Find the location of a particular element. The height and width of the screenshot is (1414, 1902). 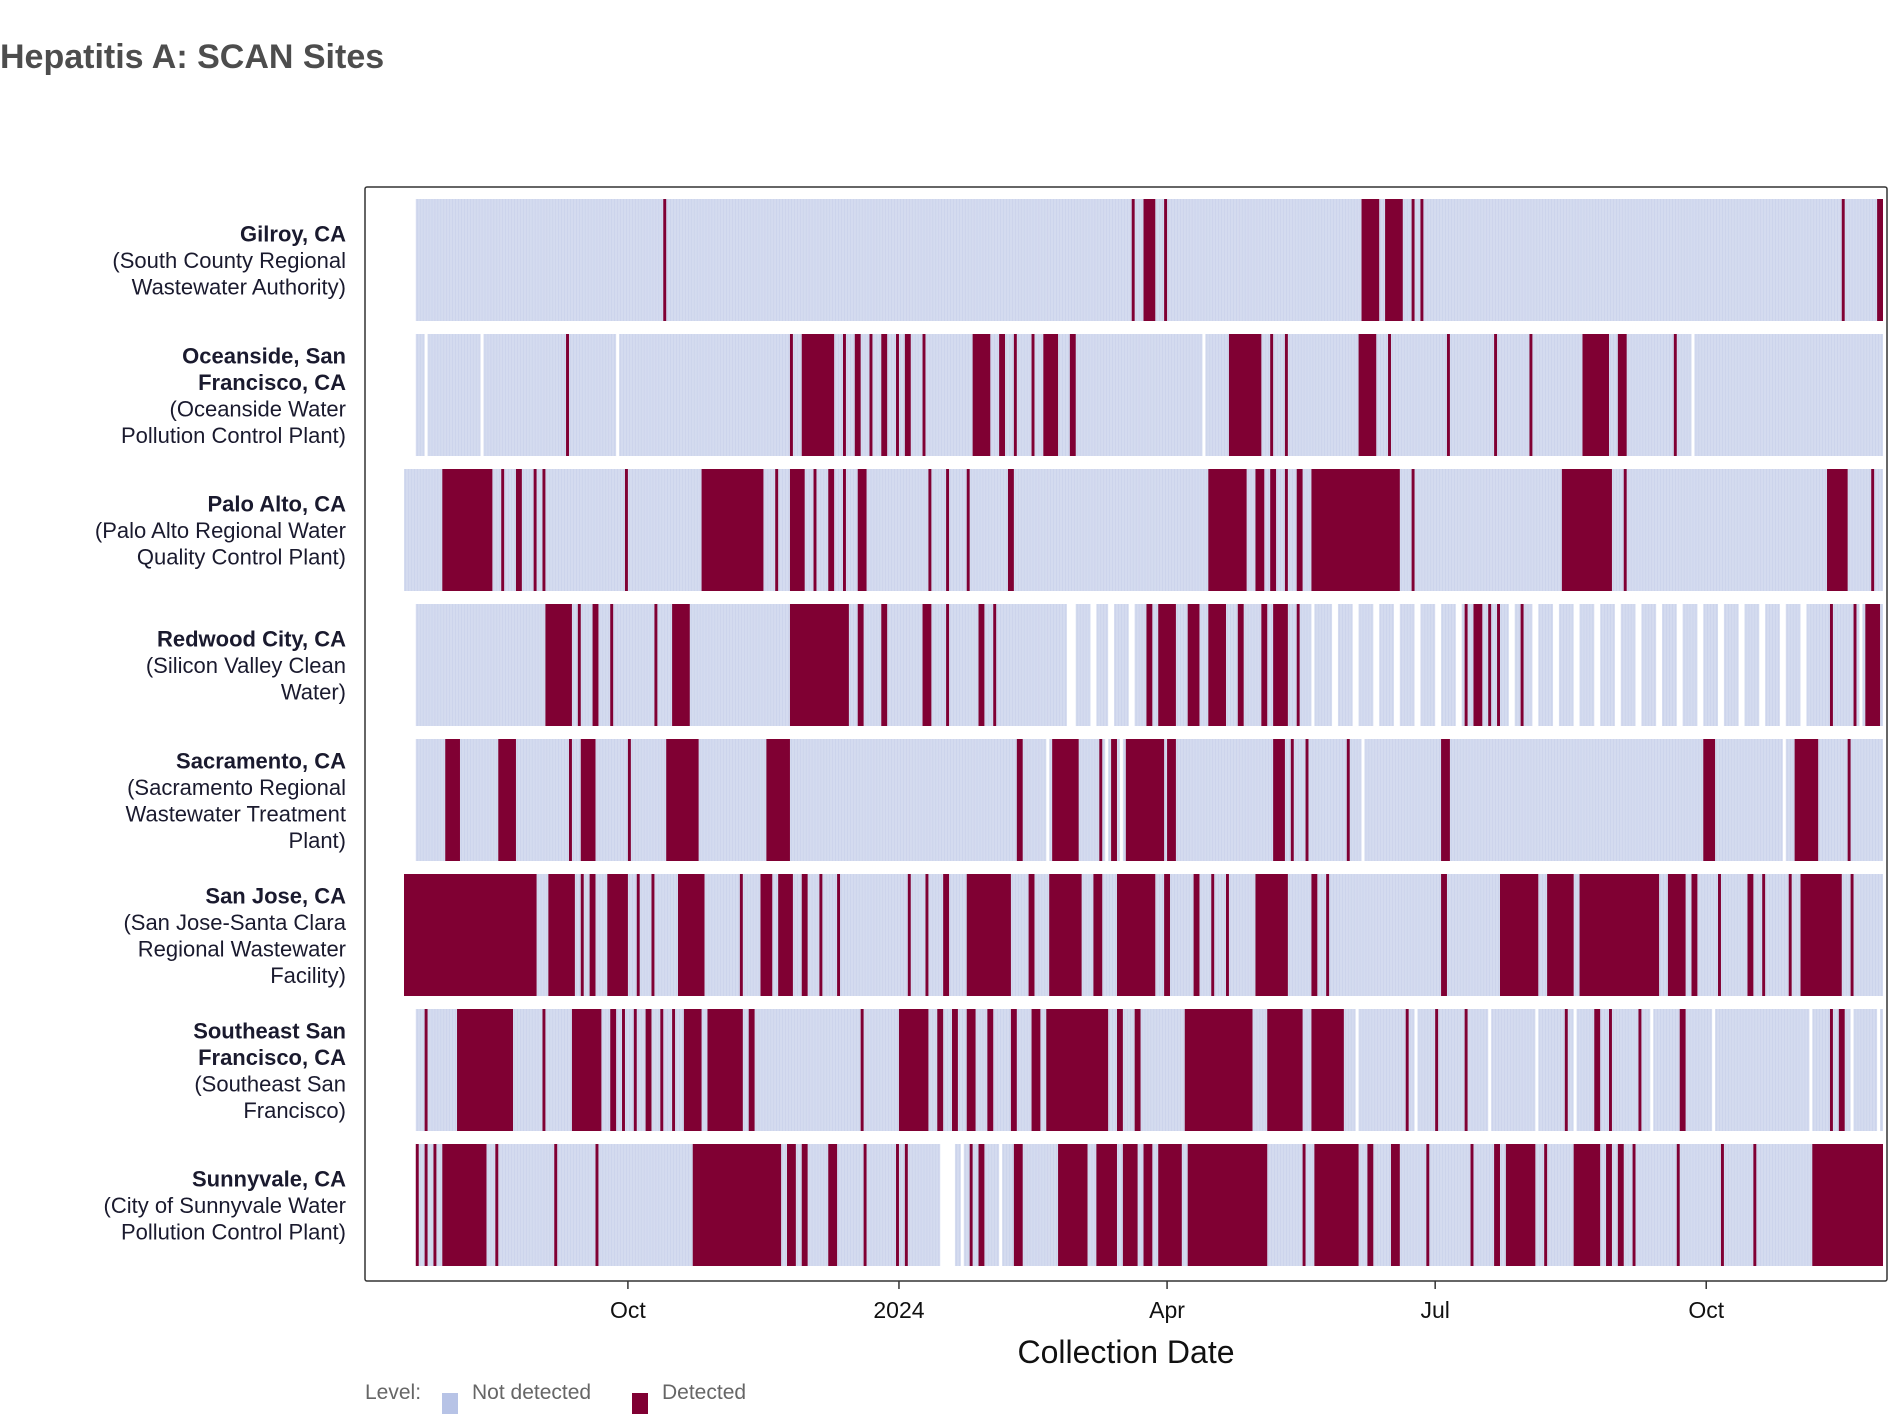

site-name-label: Redwood City, CA is located at coordinates (251, 639).